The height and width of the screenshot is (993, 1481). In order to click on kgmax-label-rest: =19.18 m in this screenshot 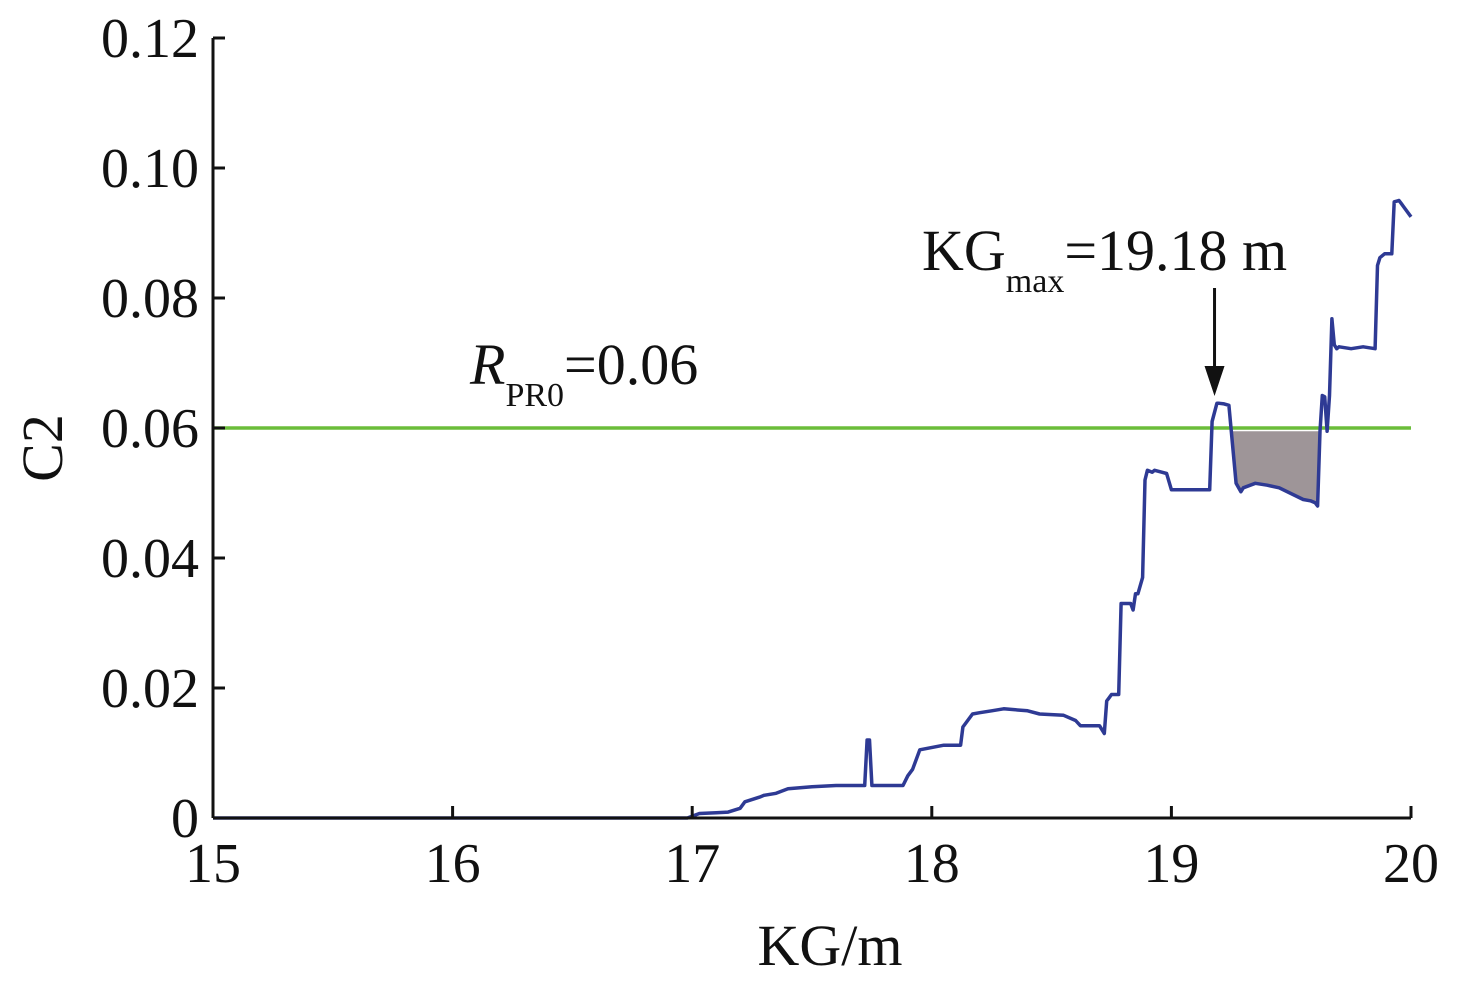, I will do `click(1175, 250)`.